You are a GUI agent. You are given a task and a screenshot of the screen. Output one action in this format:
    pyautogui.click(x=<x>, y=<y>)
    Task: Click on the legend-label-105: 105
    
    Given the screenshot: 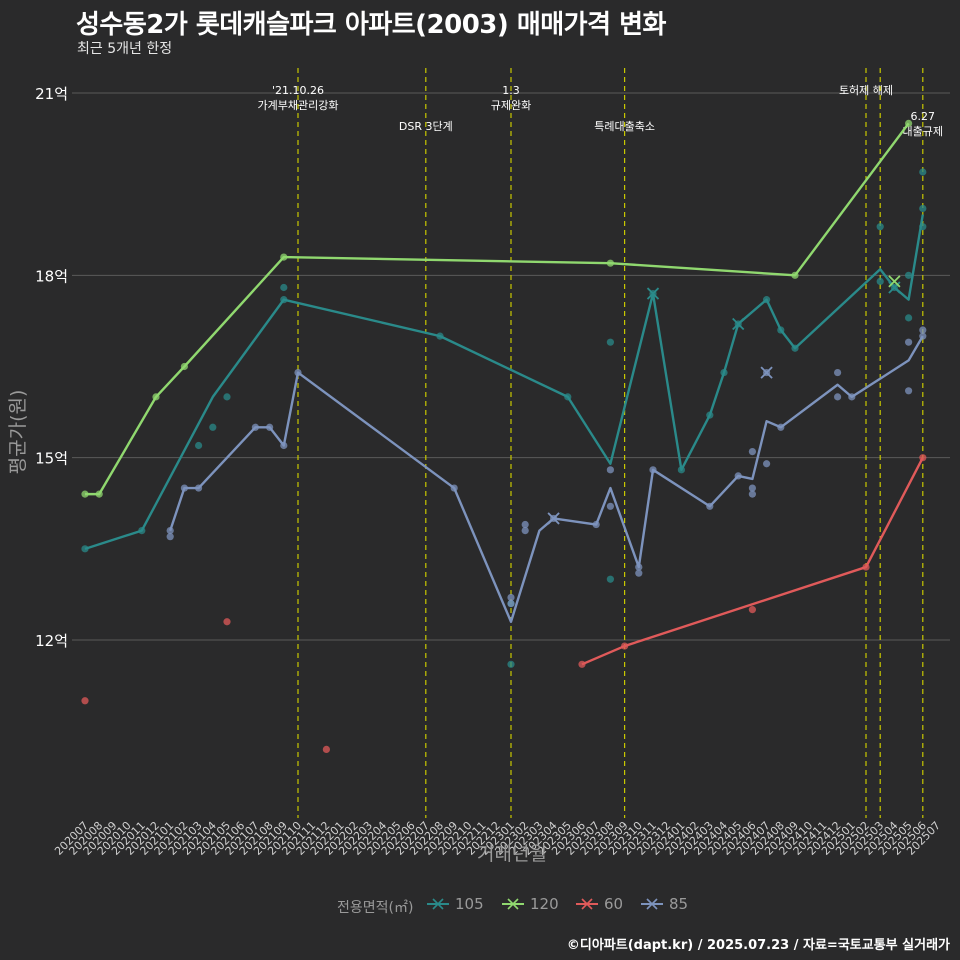 What is the action you would take?
    pyautogui.click(x=469, y=904)
    